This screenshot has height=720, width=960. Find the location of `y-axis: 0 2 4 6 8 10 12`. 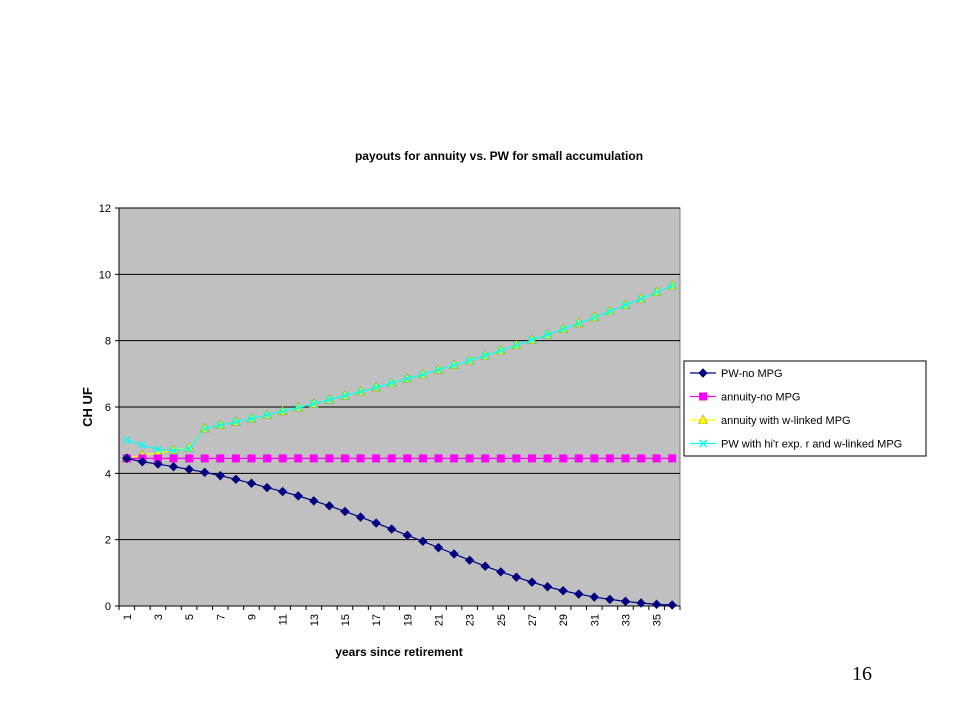

y-axis: 0 2 4 6 8 10 12 is located at coordinates (109, 408).